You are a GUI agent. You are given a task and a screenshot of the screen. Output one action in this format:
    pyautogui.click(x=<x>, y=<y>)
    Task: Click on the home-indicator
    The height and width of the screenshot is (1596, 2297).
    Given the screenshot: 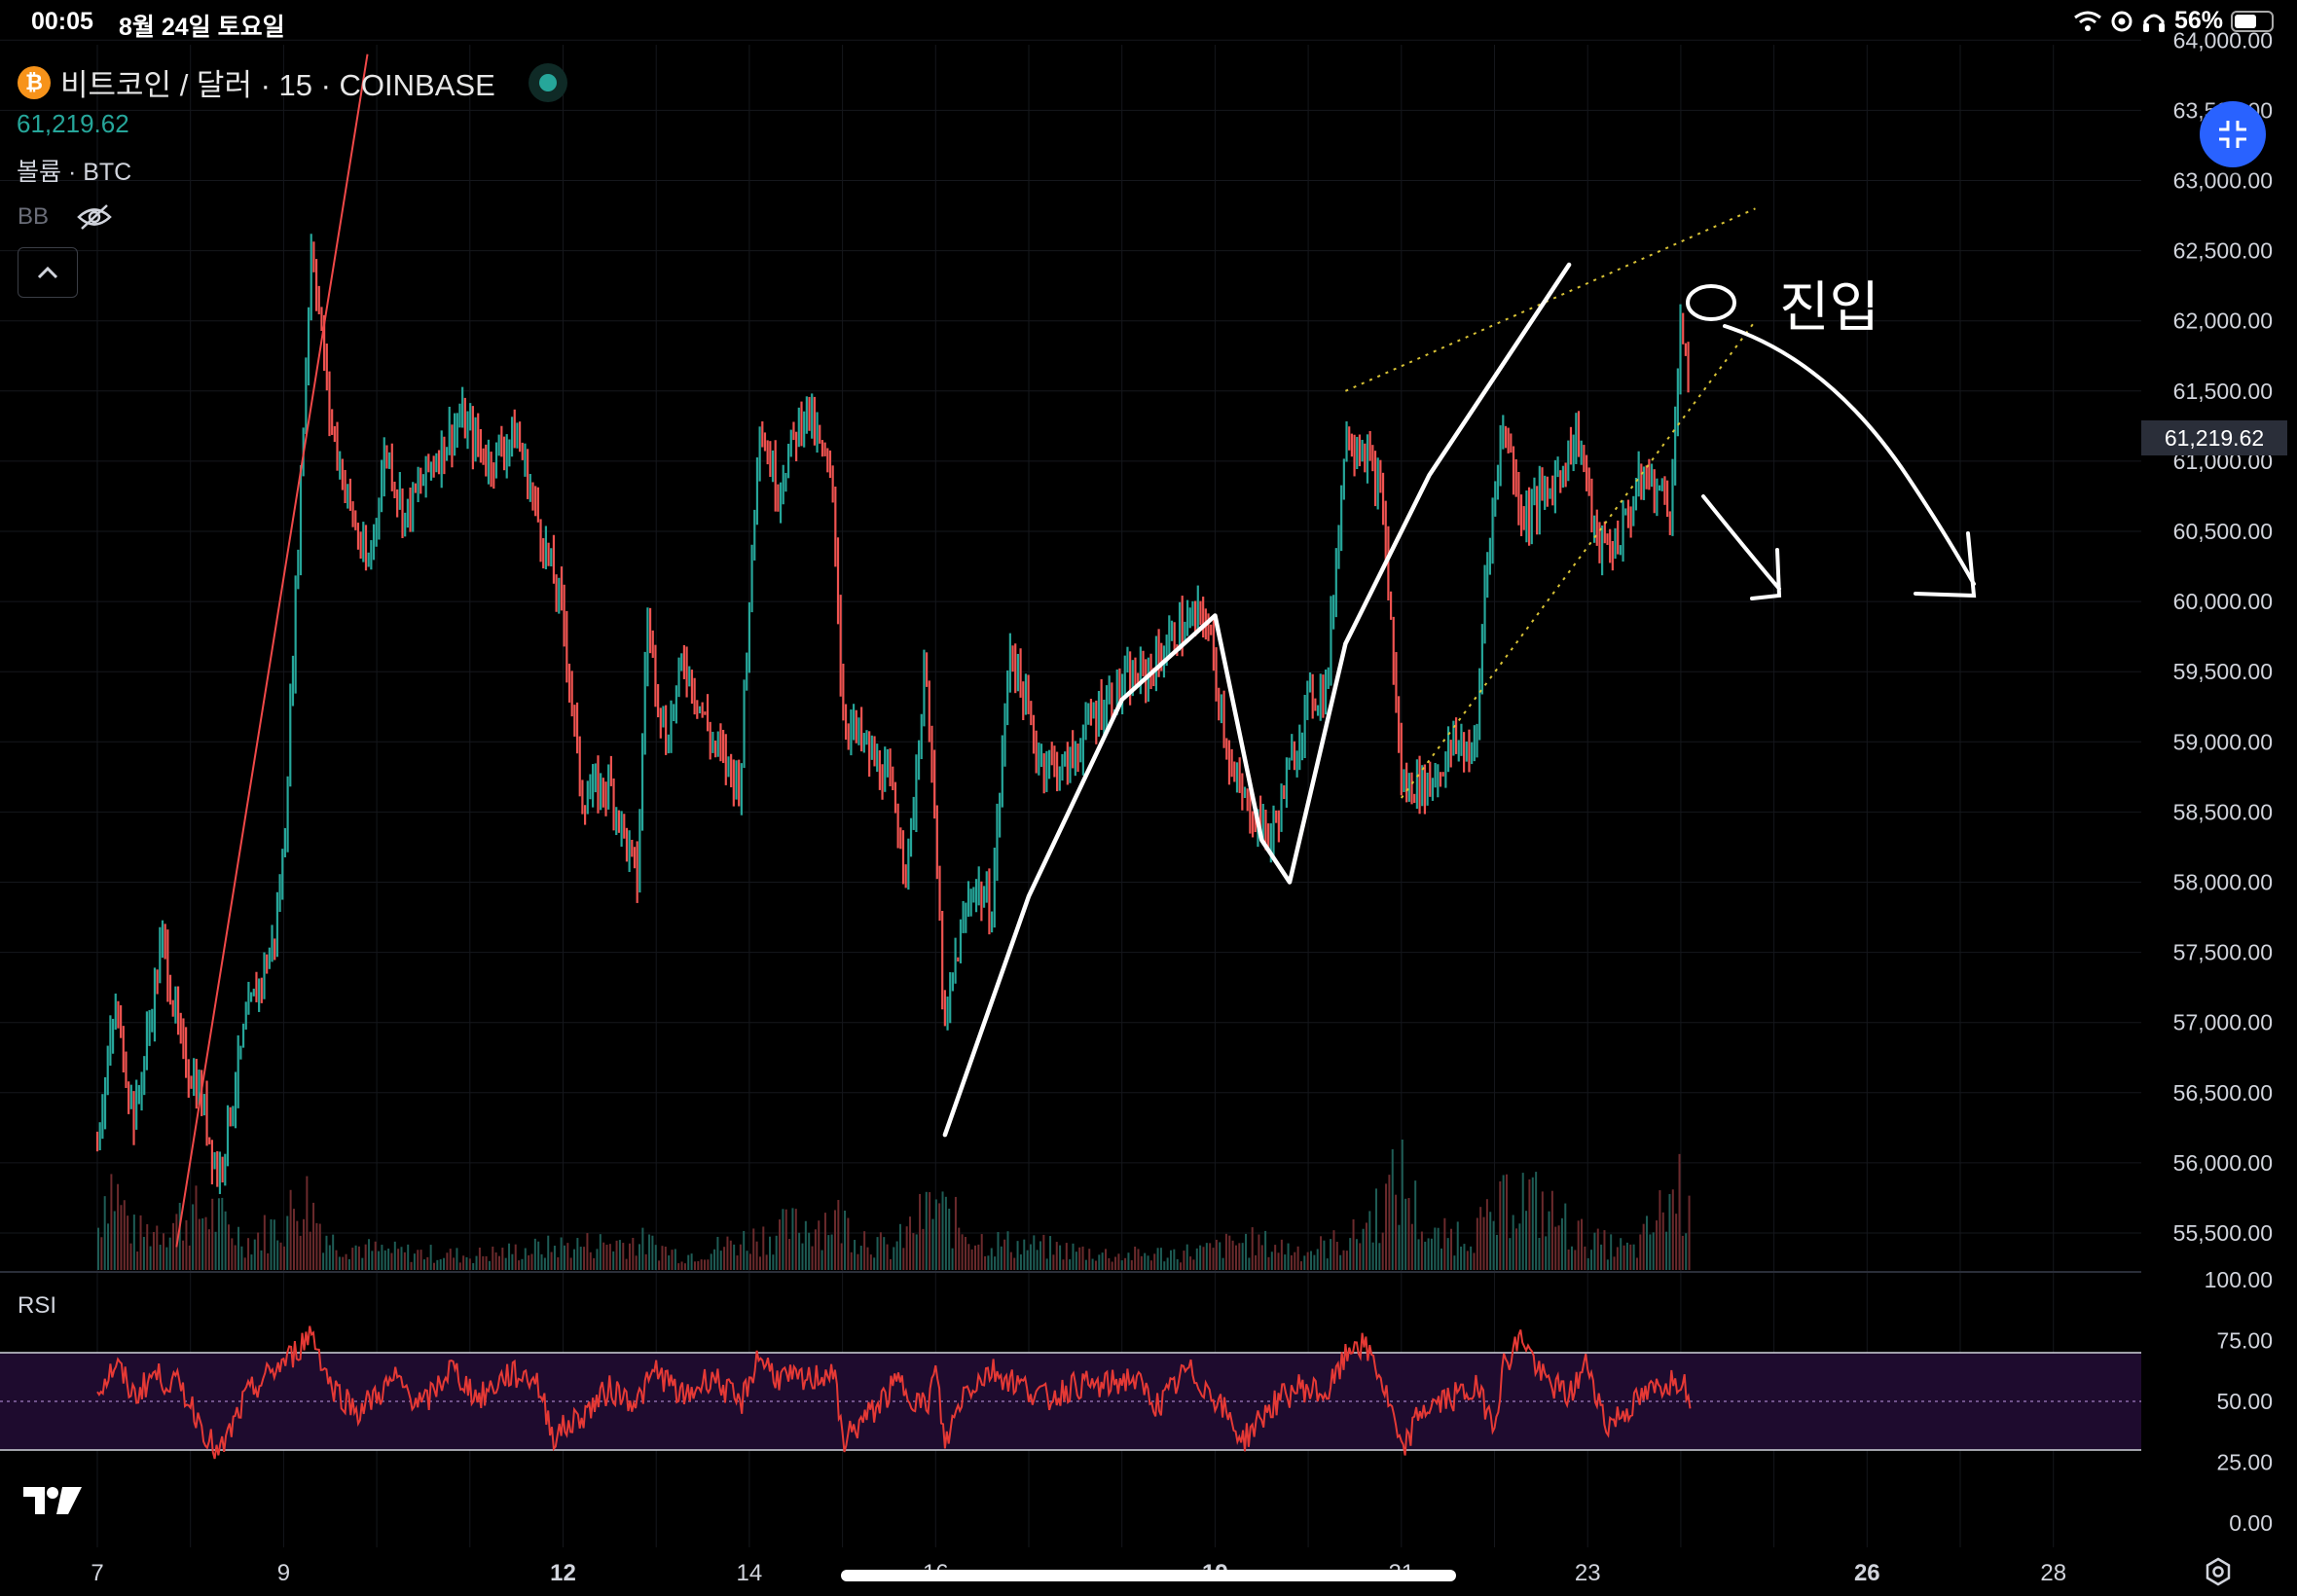 What is the action you would take?
    pyautogui.click(x=1148, y=1575)
    